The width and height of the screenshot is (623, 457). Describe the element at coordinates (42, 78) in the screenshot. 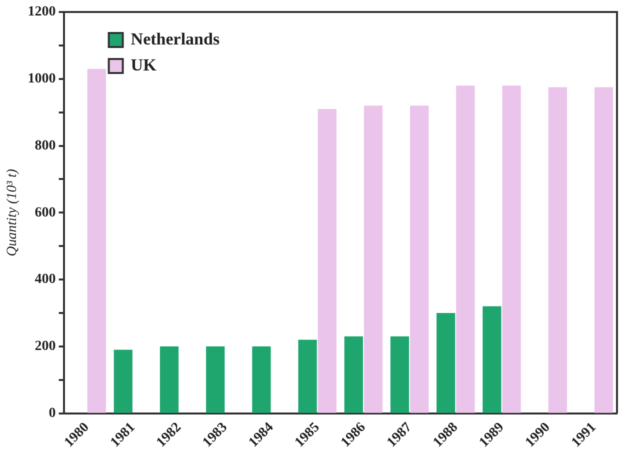

I see `y-tick-label: 1000` at that location.